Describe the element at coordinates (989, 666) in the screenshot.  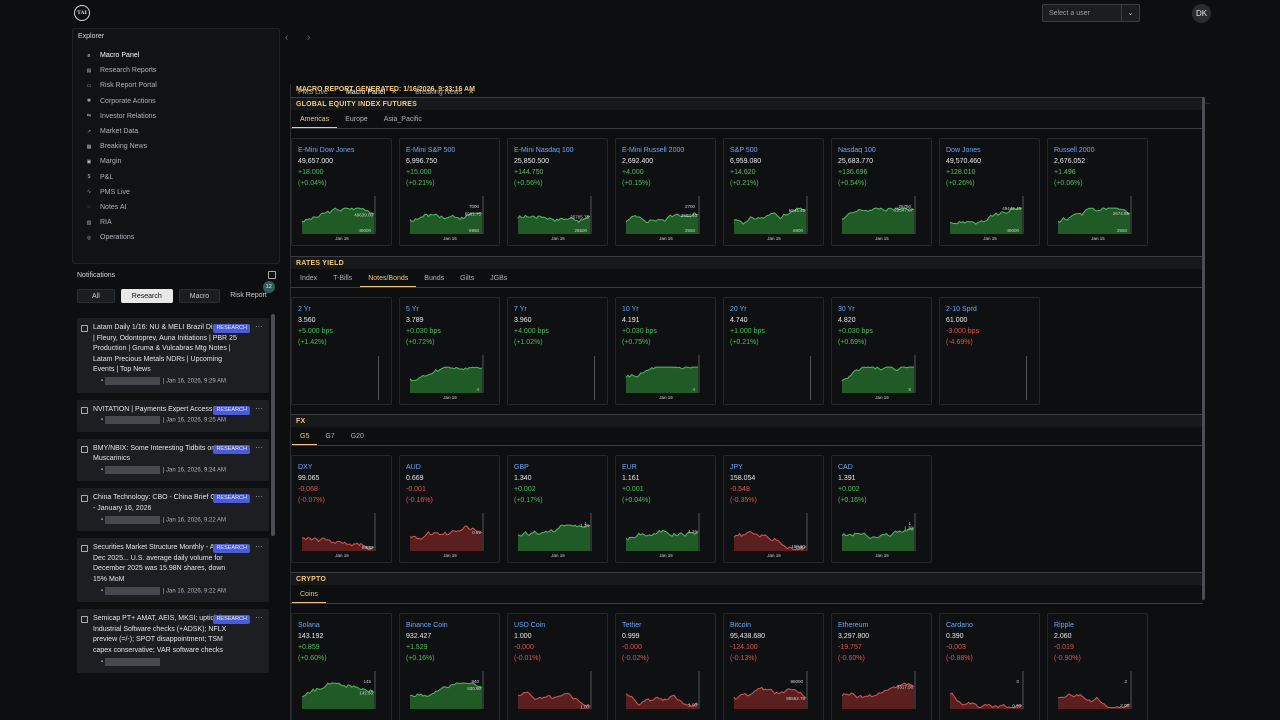
I see `instrument-tile: Cardano 0.390 -0.003 (-0.88%) 0.39 0` at that location.